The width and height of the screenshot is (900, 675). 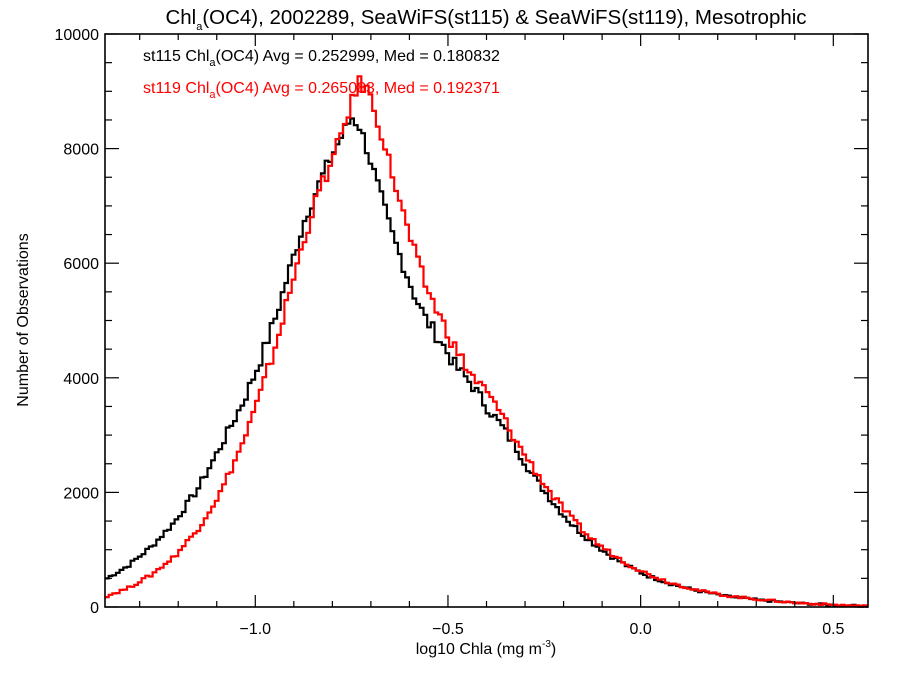 What do you see at coordinates (358, 56) in the screenshot?
I see `legend-st115-suffix: (OC4) Avg = 0.252999, Med = 0.180832` at bounding box center [358, 56].